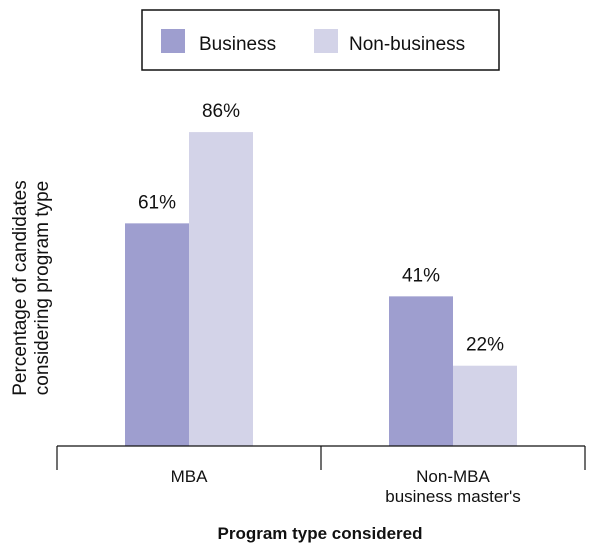  I want to click on data-label: 61%, so click(157, 202).